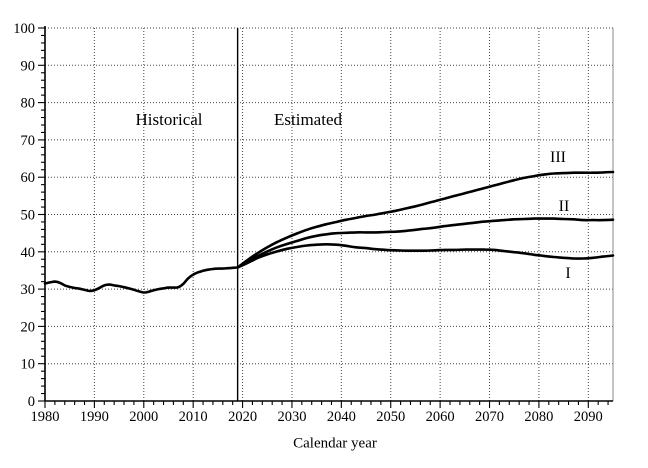  I want to click on series-label-iii: III, so click(558, 157).